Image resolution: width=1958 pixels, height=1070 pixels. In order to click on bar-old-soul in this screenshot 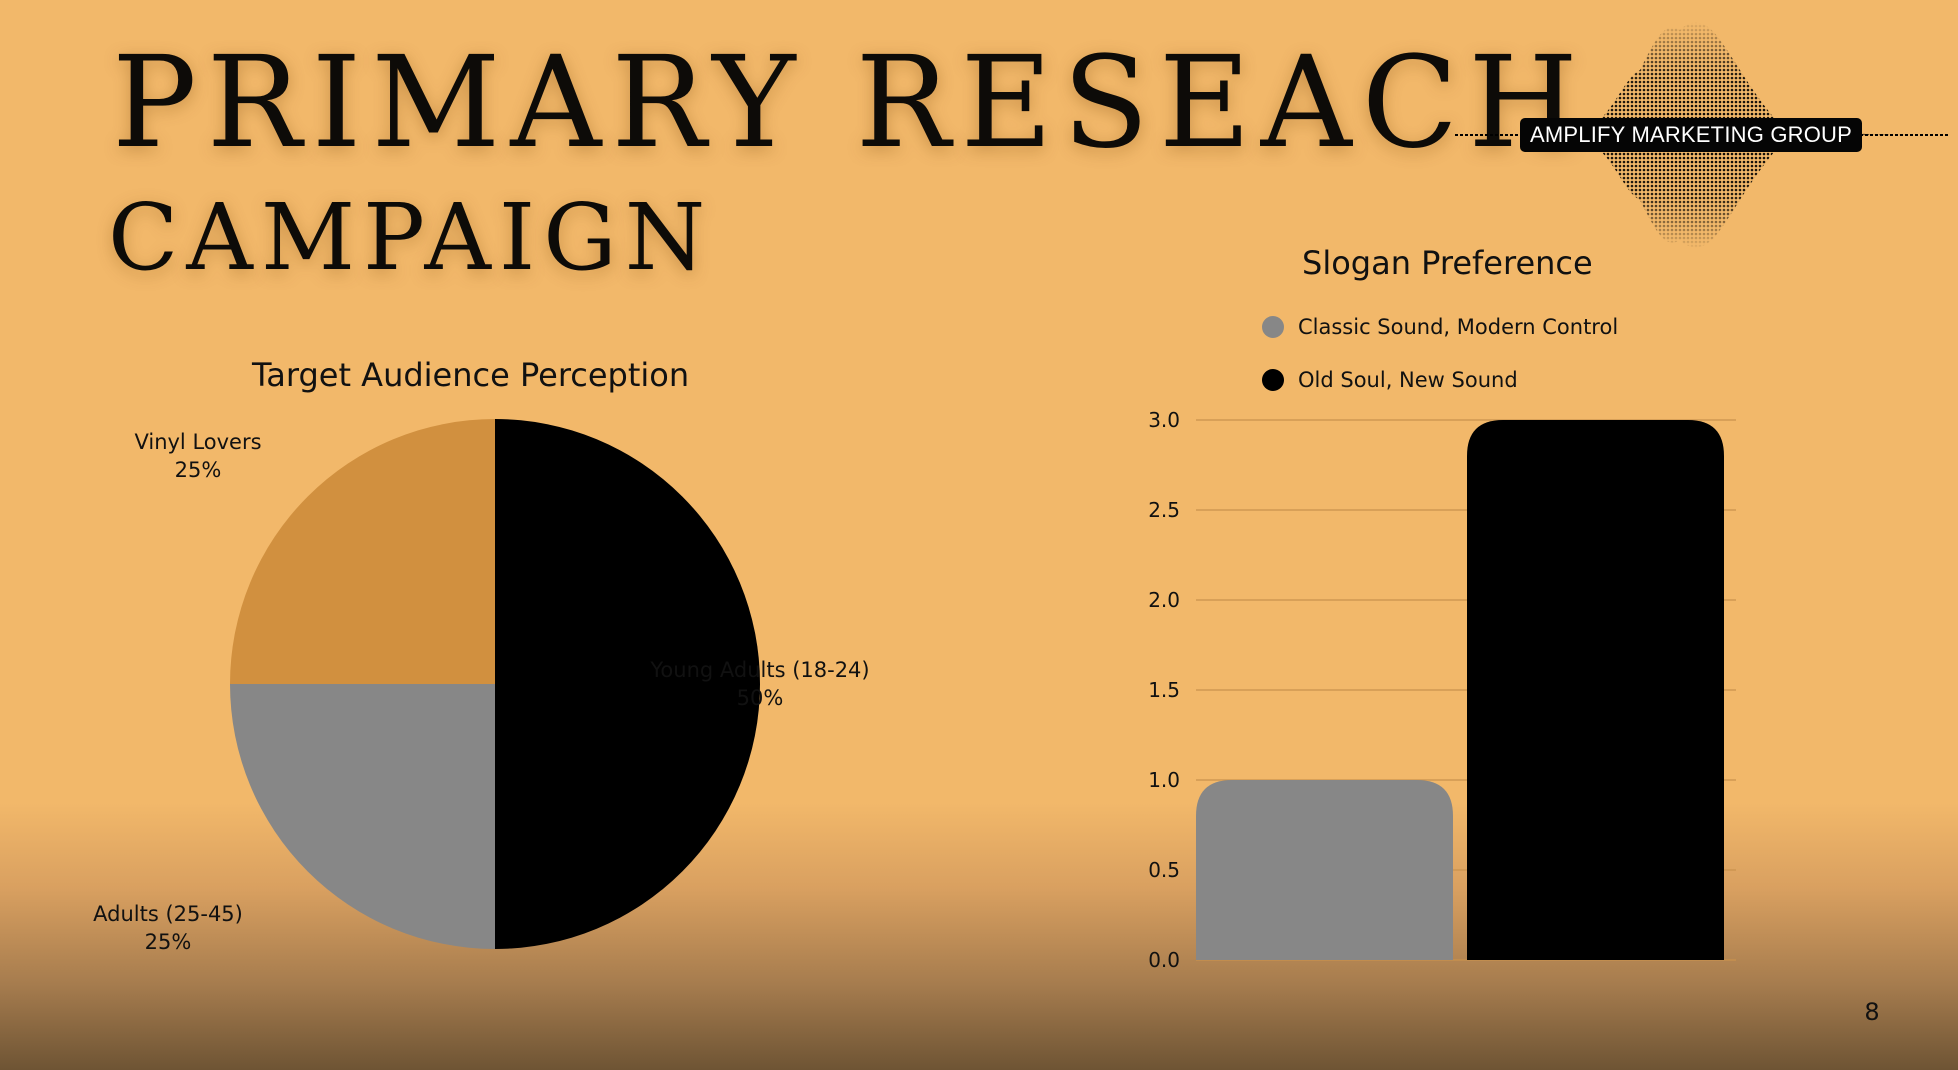, I will do `click(1595, 690)`.